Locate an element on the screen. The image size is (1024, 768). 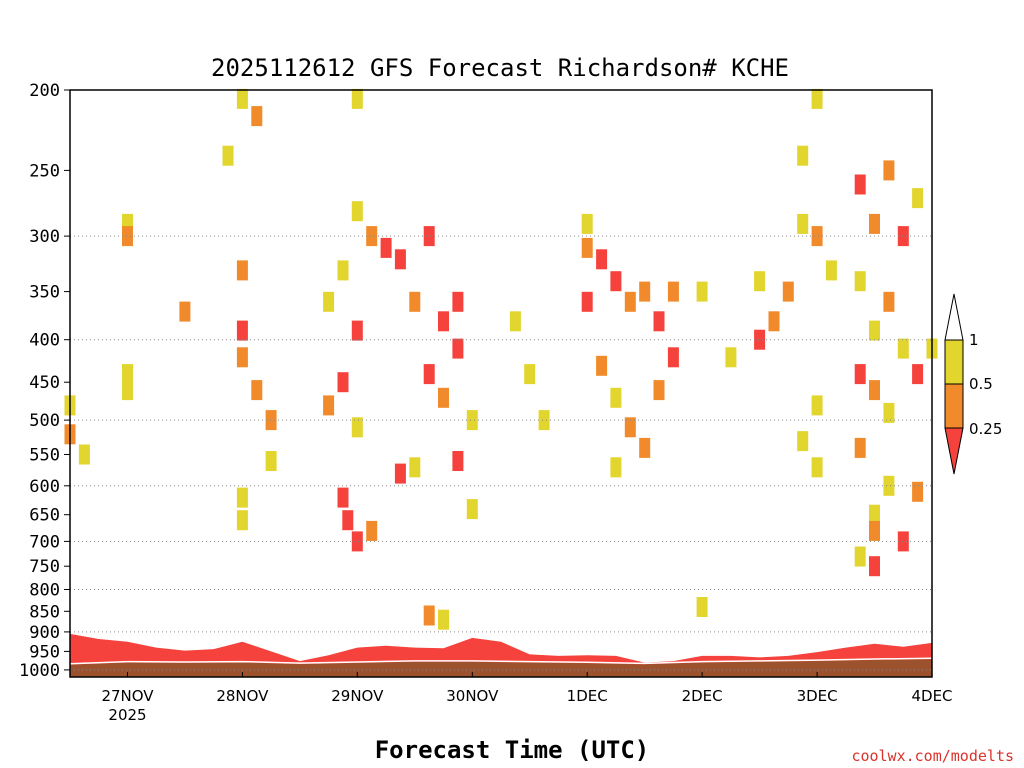
legend-swatch is located at coordinates (954, 406).